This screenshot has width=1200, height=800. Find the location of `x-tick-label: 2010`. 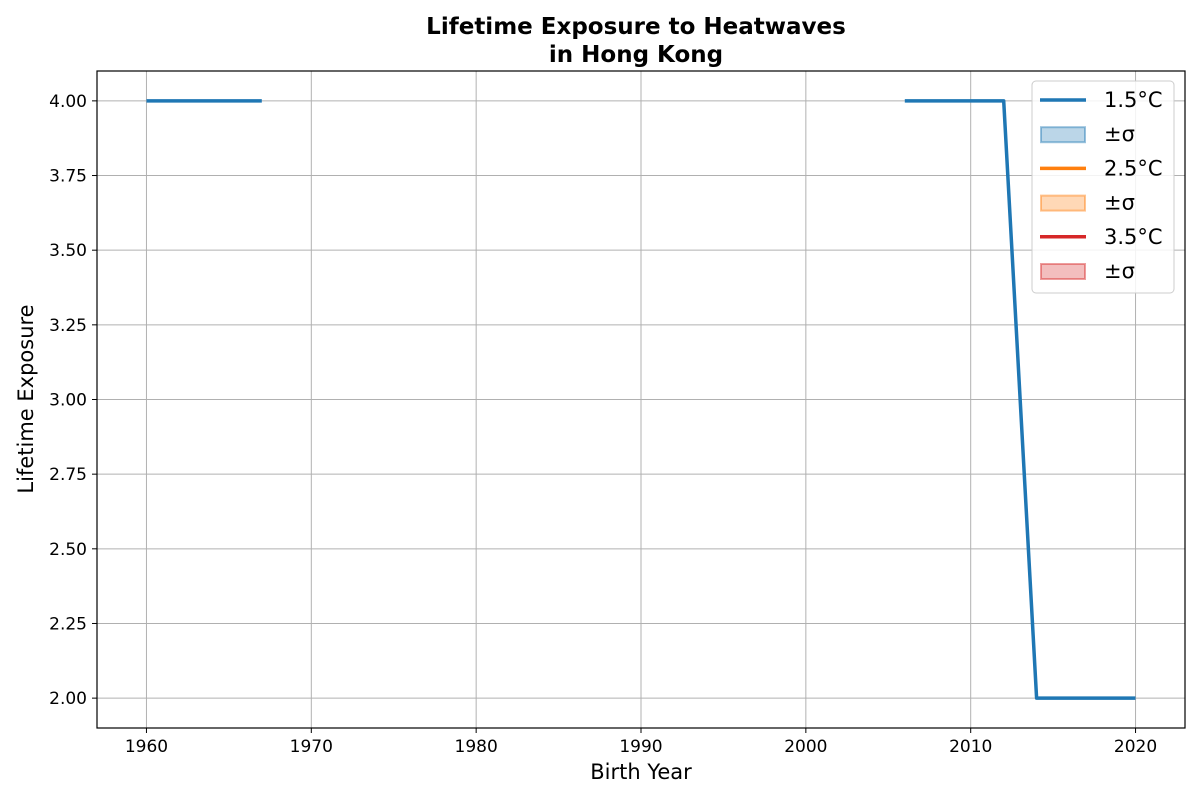

x-tick-label: 2010 is located at coordinates (970, 747).